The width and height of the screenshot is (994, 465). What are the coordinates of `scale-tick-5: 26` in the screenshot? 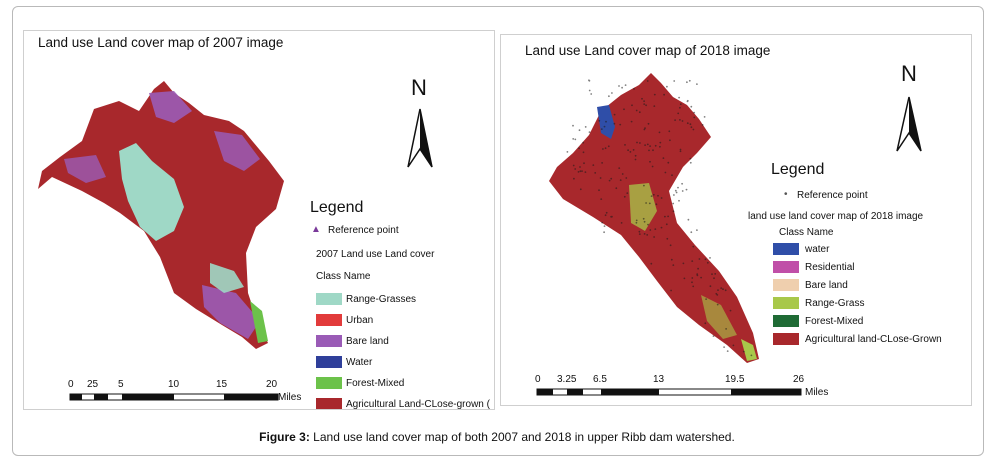 It's located at (799, 379).